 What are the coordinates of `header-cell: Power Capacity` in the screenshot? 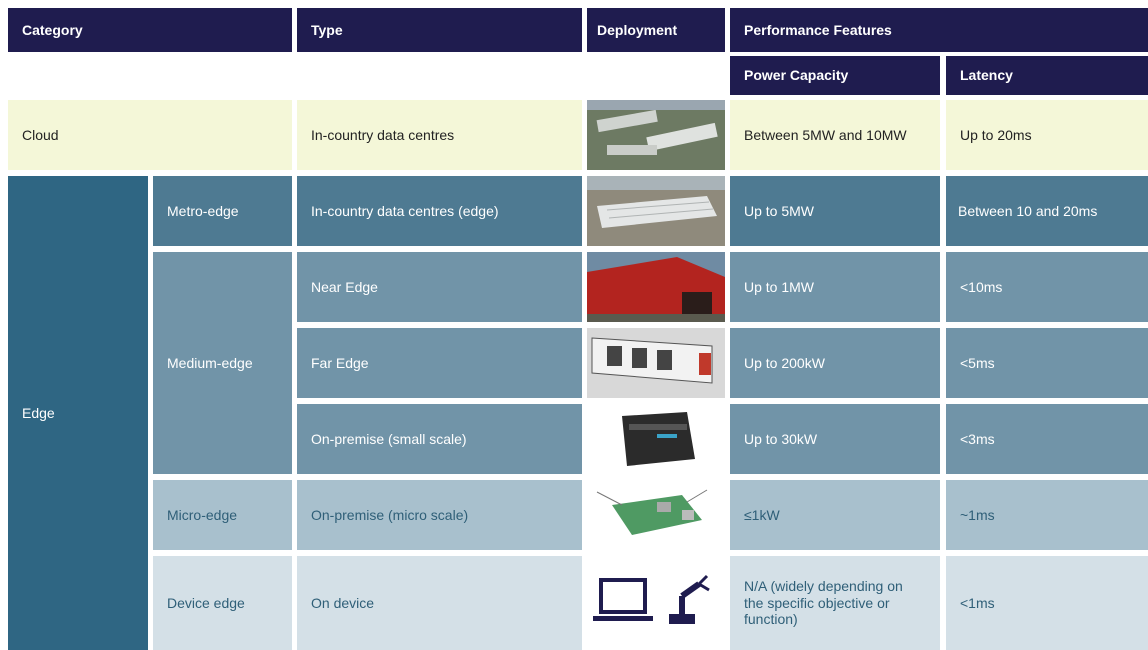 It's located at (835, 75).